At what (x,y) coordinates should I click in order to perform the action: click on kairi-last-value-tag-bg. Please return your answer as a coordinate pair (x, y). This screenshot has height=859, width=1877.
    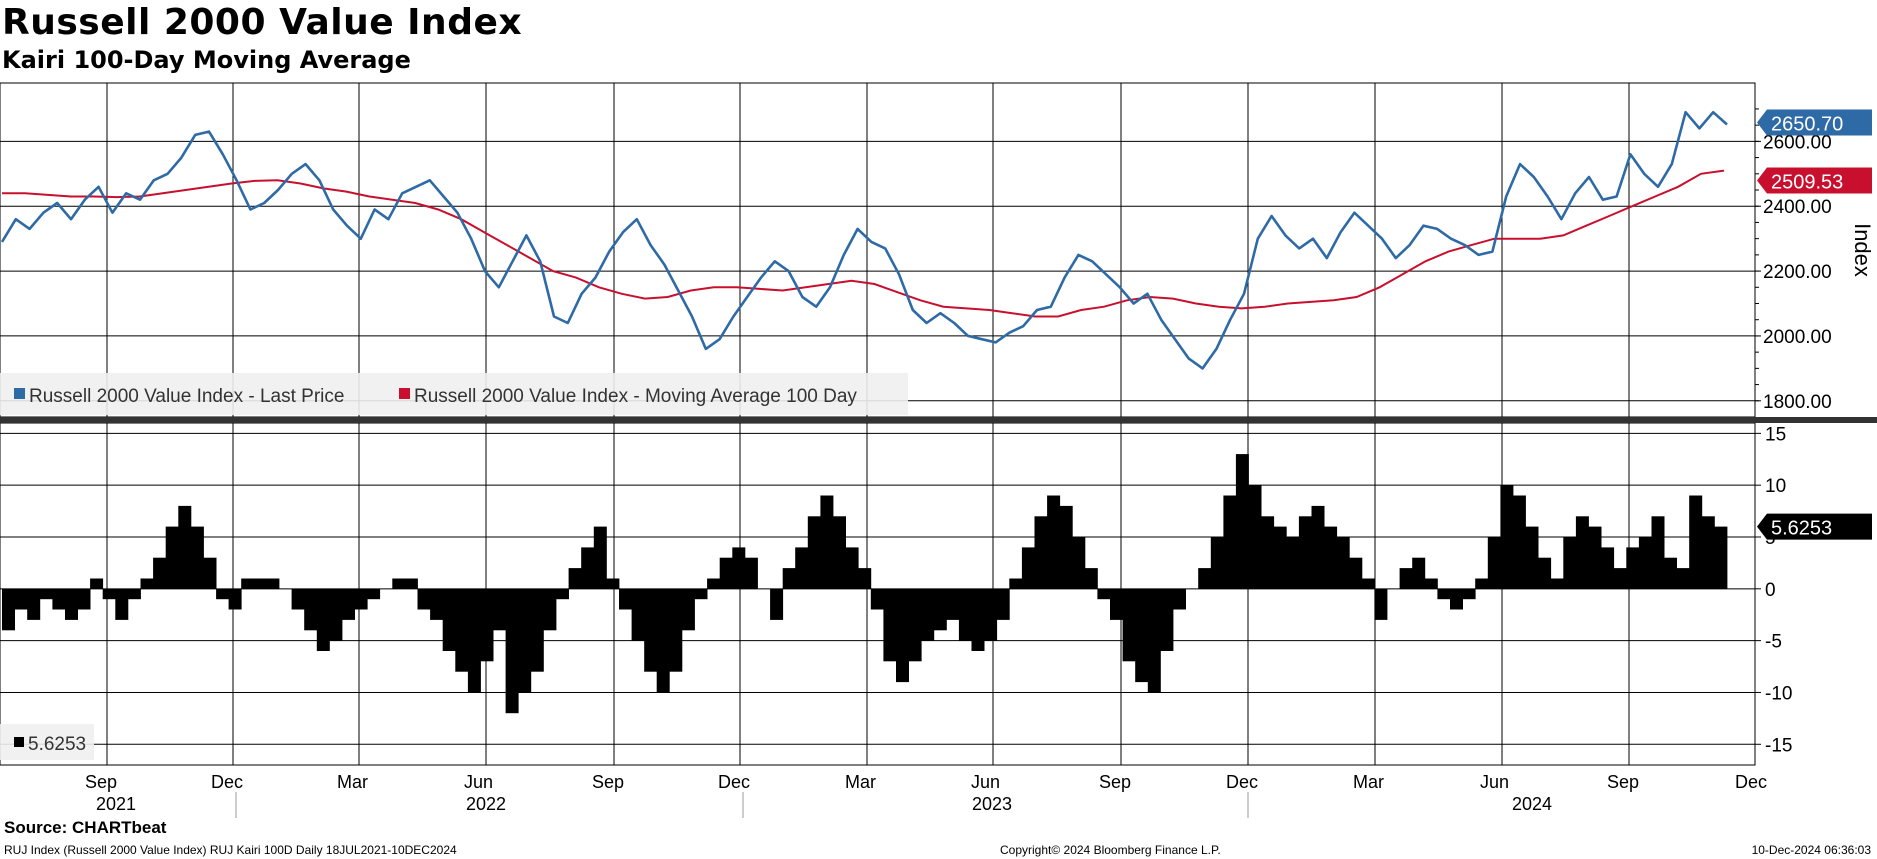
    Looking at the image, I should click on (1814, 526).